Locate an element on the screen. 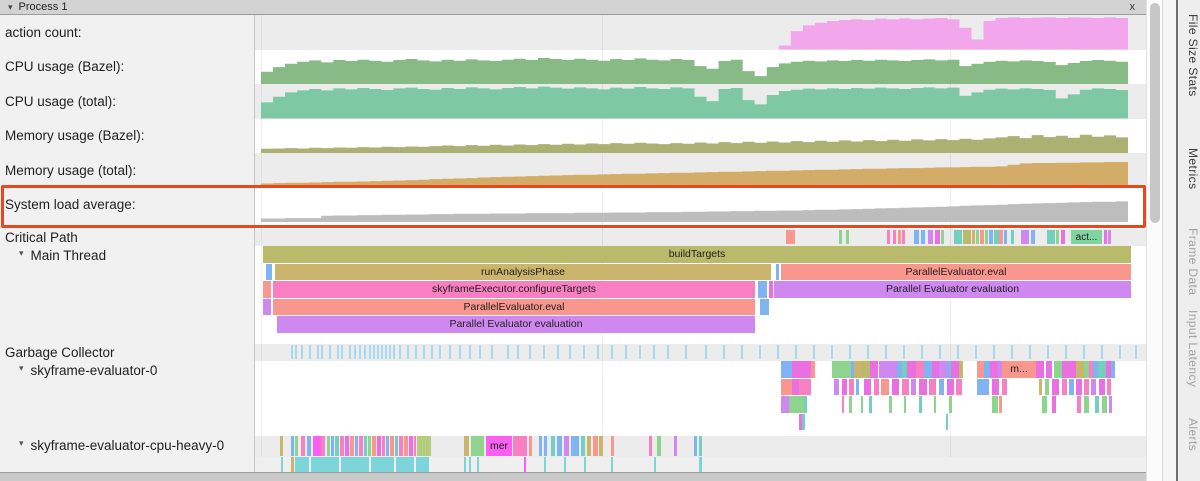 This screenshot has height=481, width=1200. tab-frame-data: Frame Data is located at coordinates (1193, 262).